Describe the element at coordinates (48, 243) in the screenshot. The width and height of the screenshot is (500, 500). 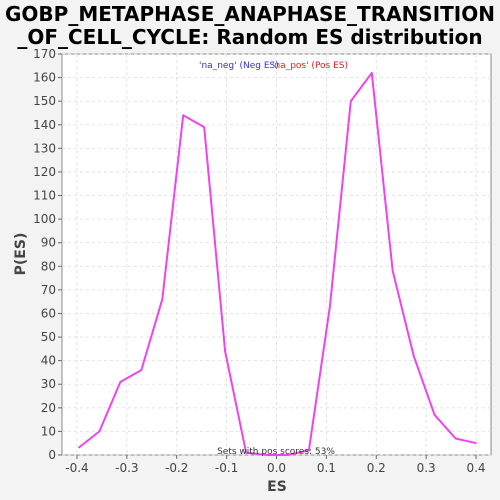
I see `y-tick-label: 90` at that location.